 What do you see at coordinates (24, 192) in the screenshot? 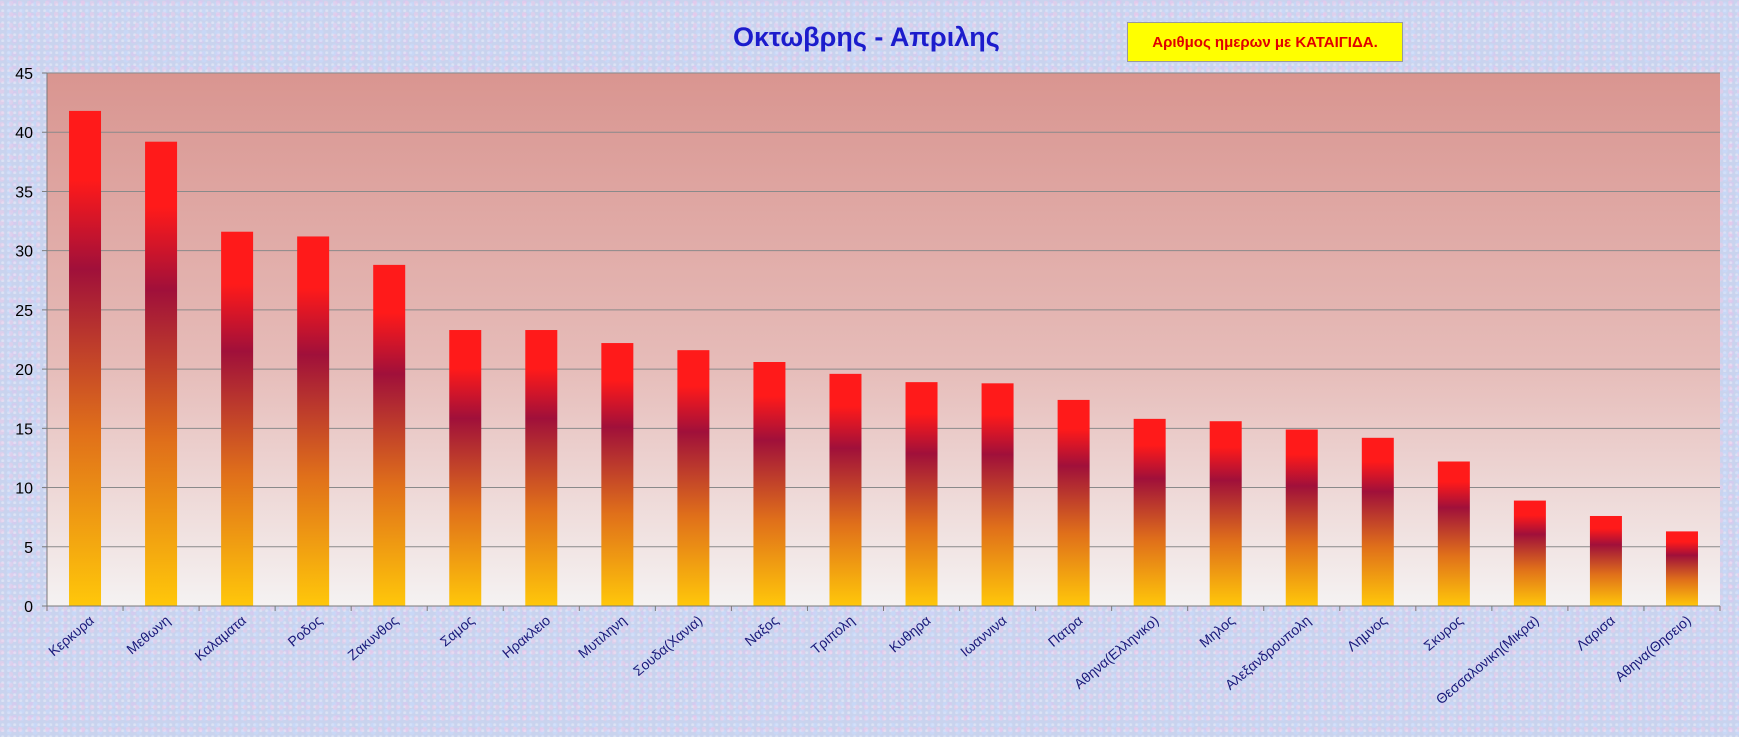
I see `y-tick-label: 35` at bounding box center [24, 192].